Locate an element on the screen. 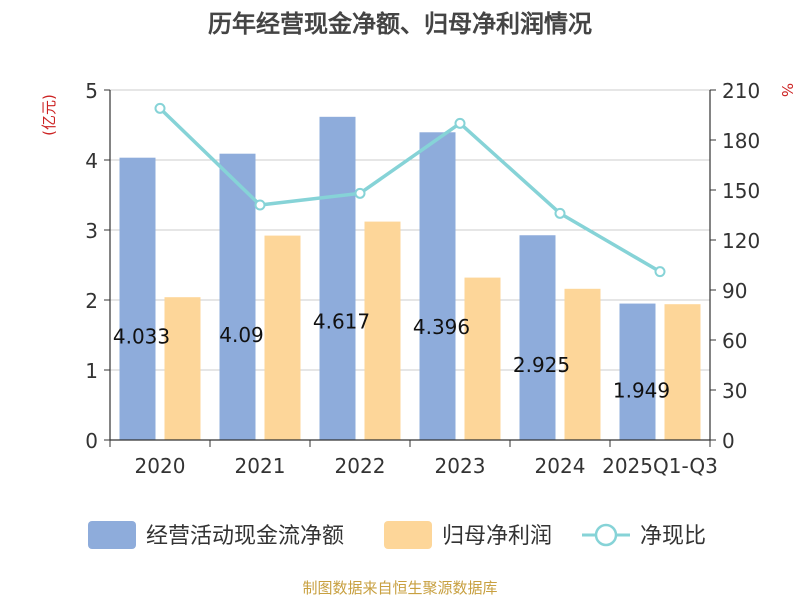 This screenshot has height=604, width=800. legend-item: 经营活动现金流净额 is located at coordinates (216, 535).